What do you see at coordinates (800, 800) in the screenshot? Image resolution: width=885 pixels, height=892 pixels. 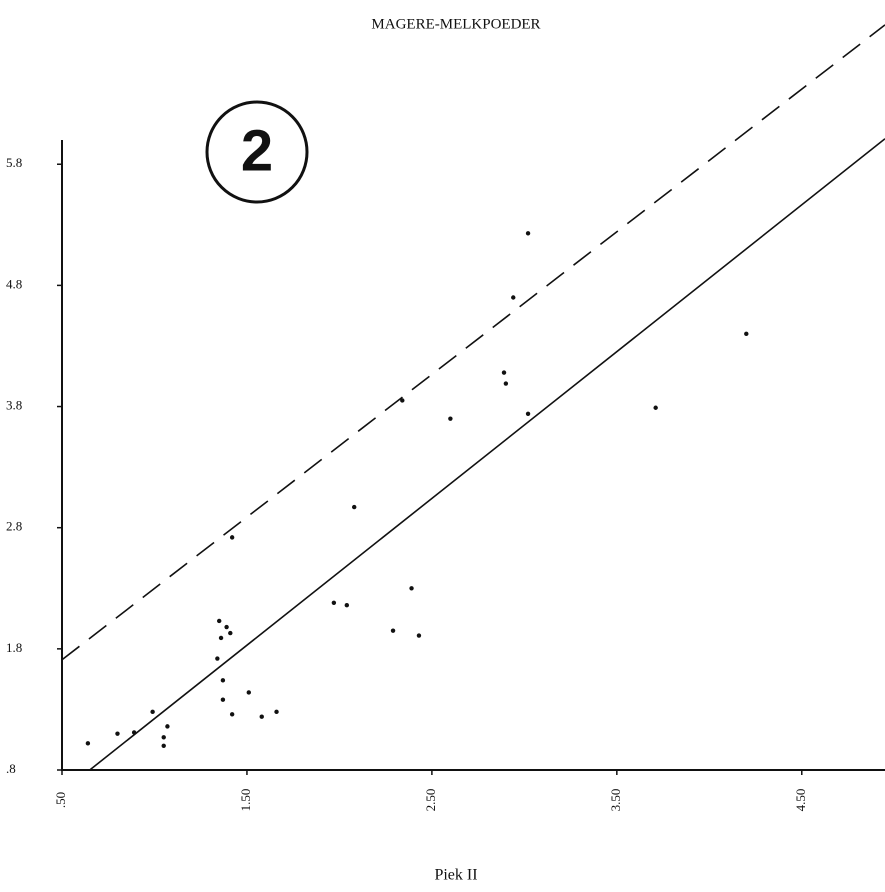 I see `x-tick-label: 4.50` at bounding box center [800, 800].